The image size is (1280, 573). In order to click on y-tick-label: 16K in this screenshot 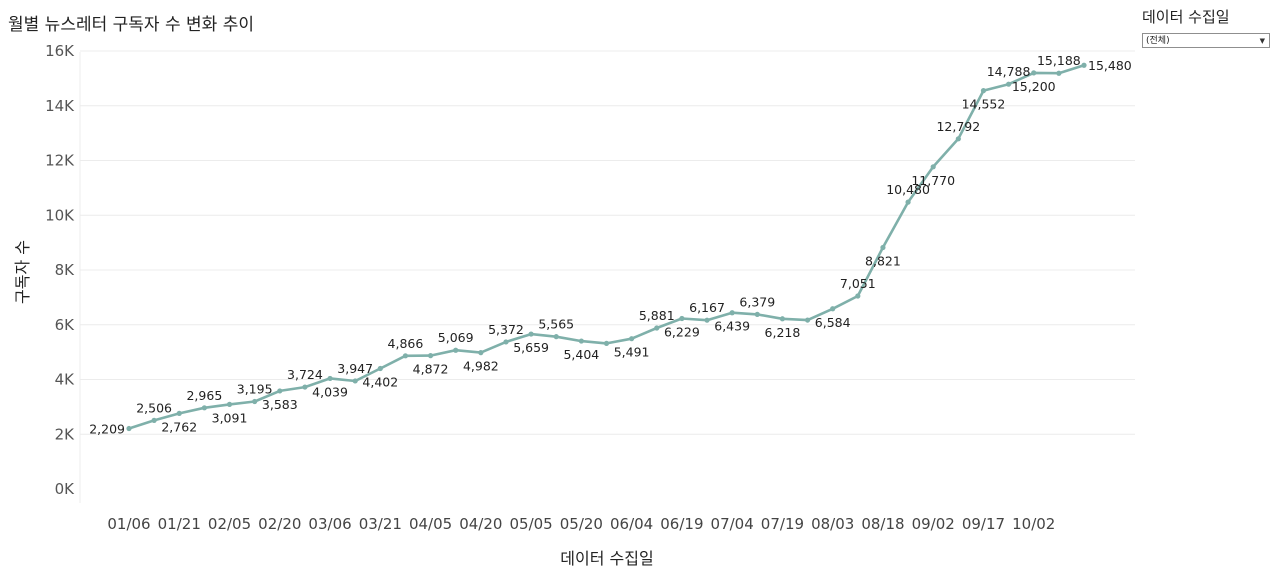, I will do `click(60, 51)`.